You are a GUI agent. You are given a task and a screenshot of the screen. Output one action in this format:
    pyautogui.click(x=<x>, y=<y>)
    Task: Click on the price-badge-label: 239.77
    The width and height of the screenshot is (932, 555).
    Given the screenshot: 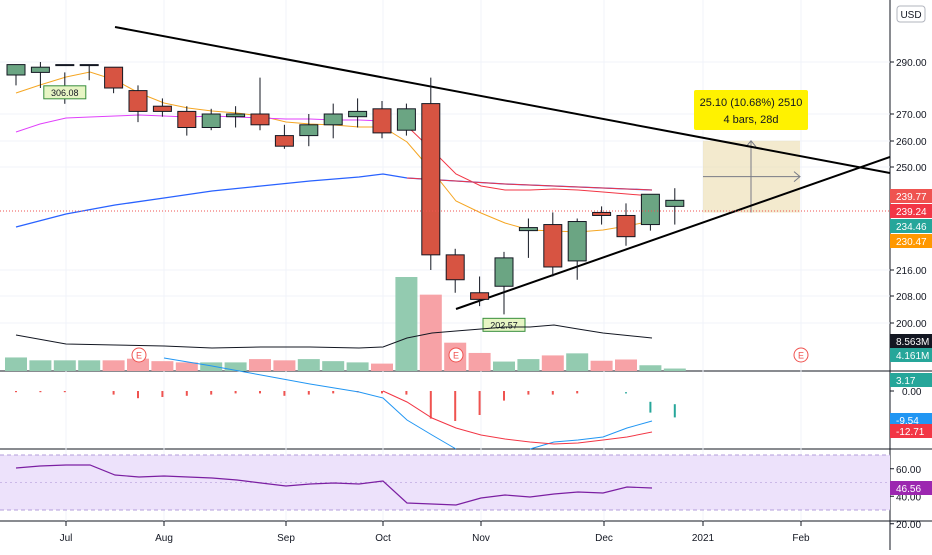 What is the action you would take?
    pyautogui.click(x=911, y=197)
    